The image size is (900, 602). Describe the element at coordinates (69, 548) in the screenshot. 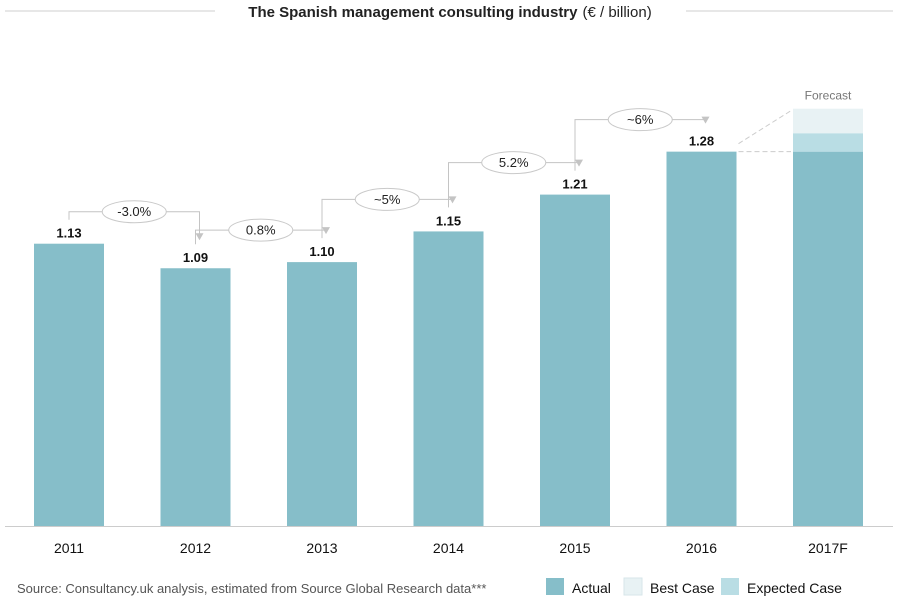

I see `x-tick-2011: 2011` at that location.